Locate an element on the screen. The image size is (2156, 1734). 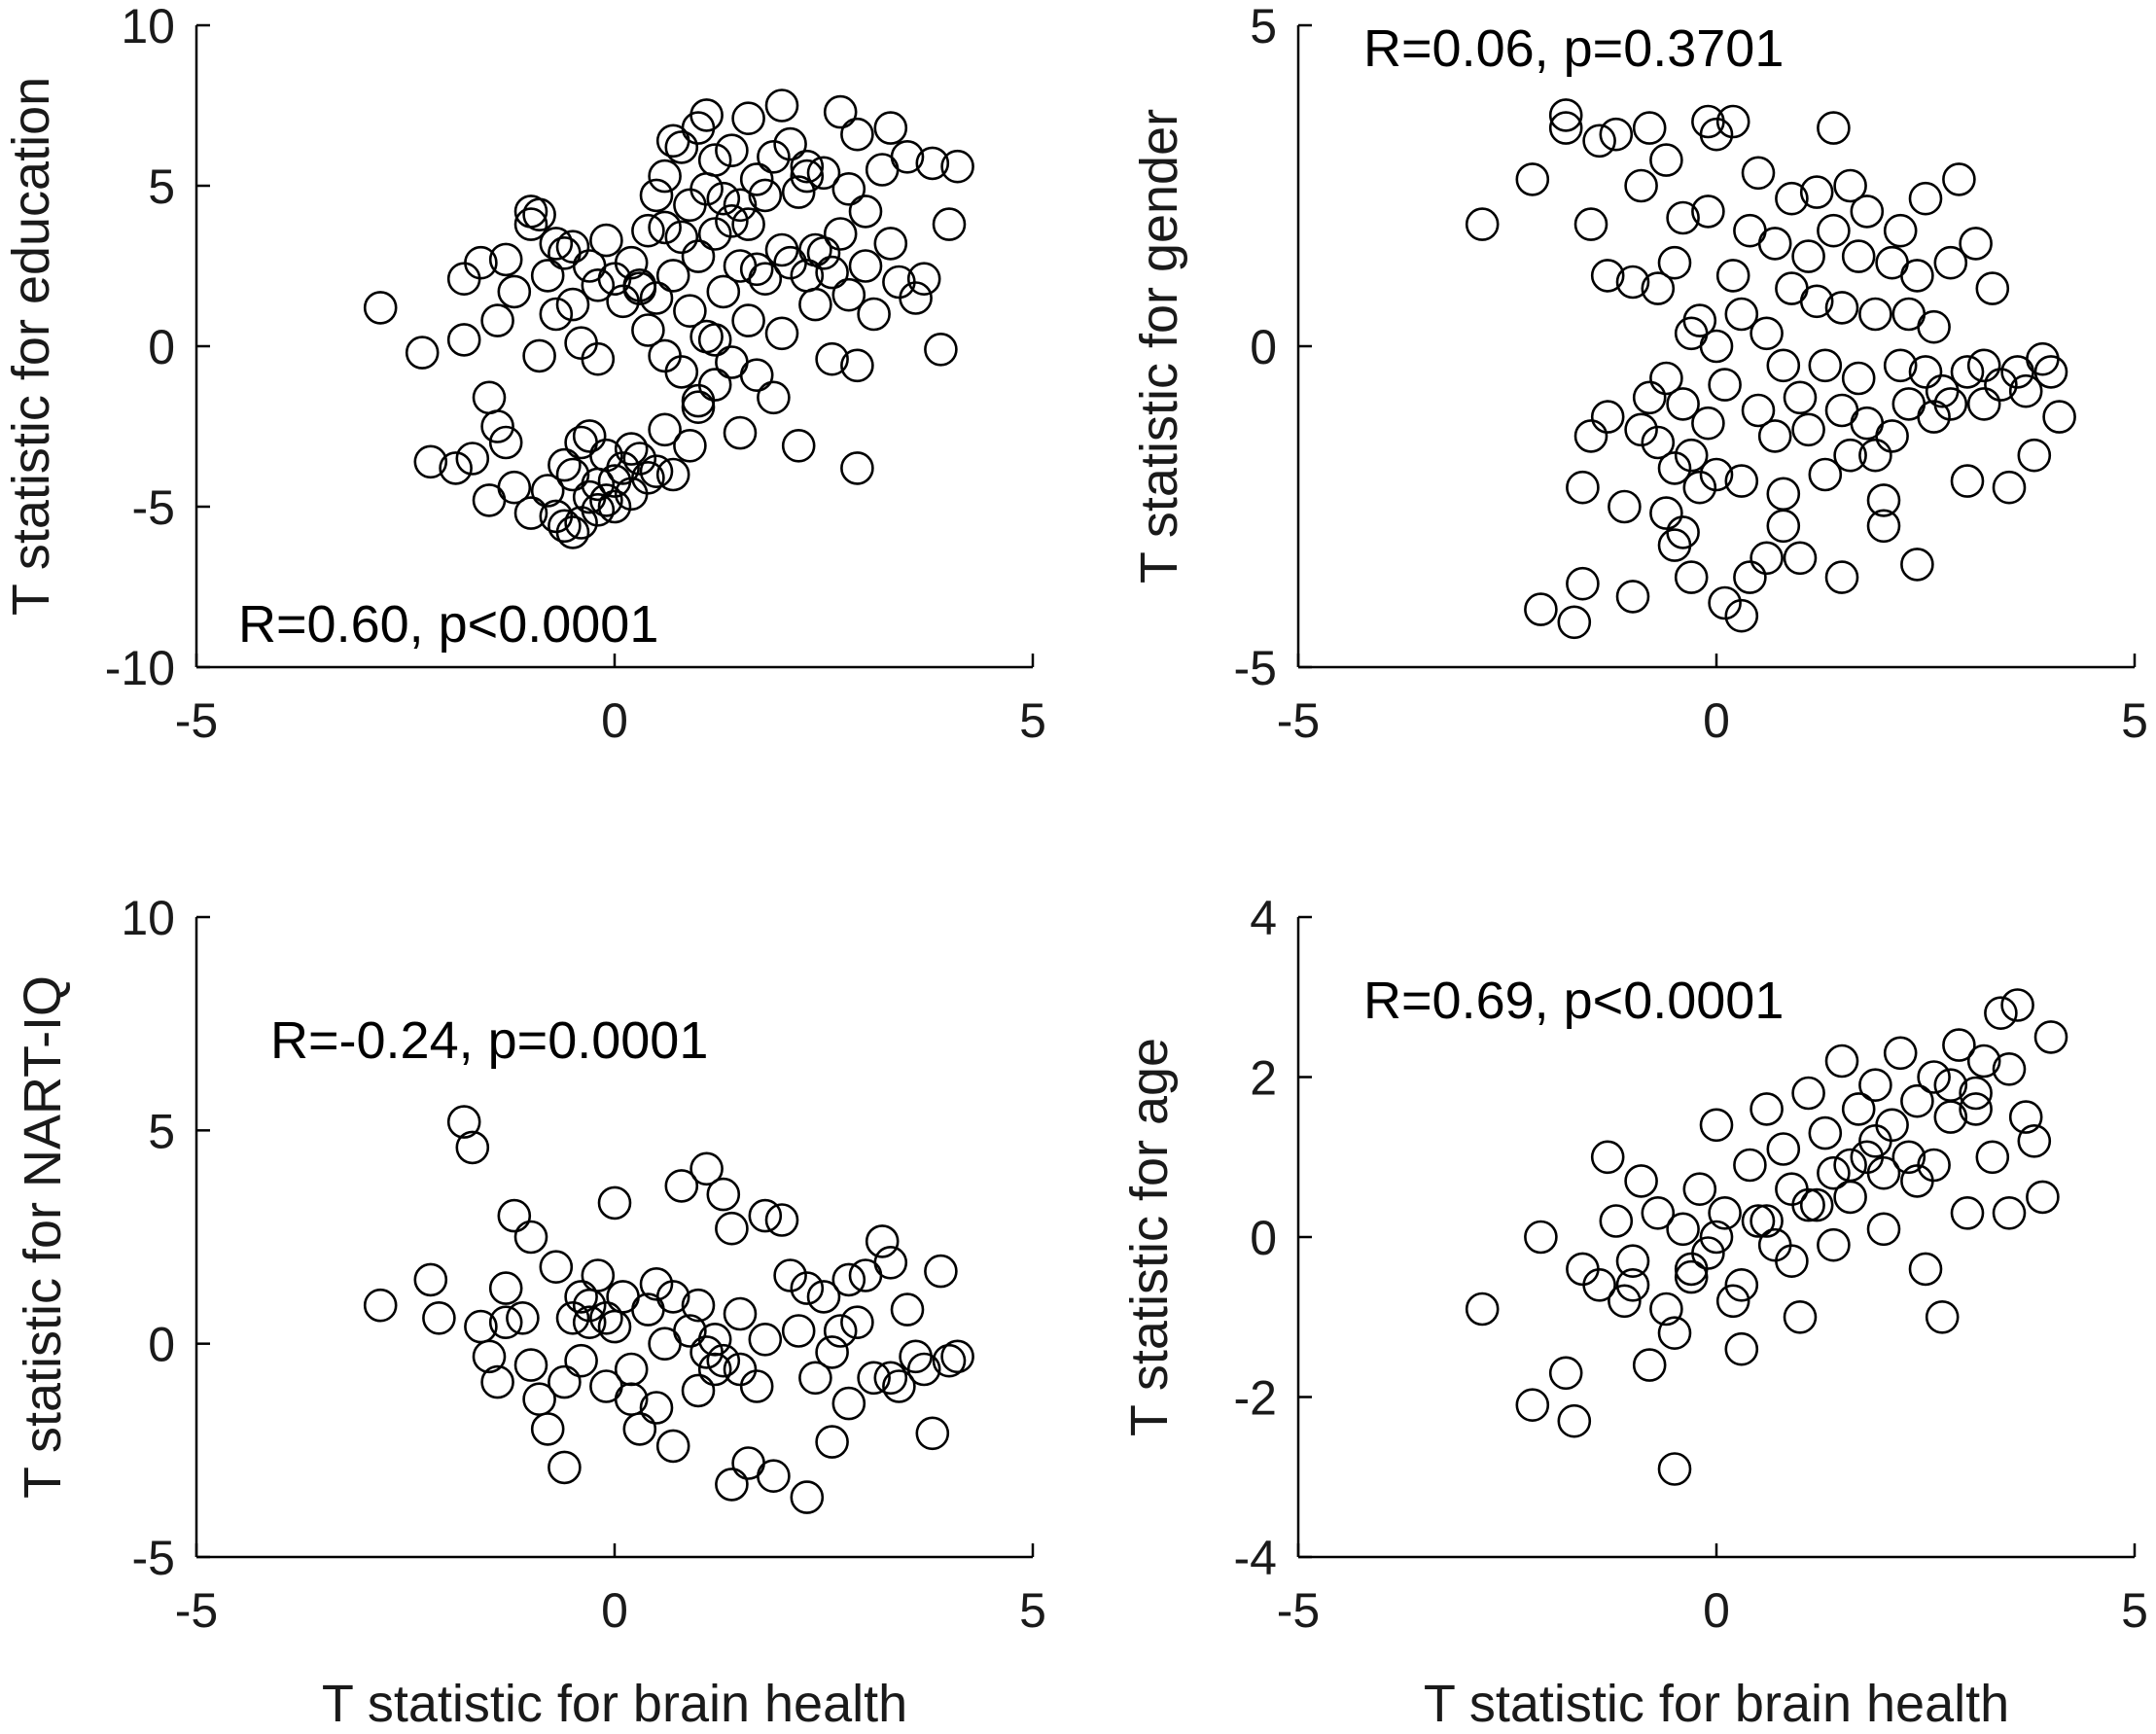
age-x-tick-label: 5 is located at coordinates (2134, 1610).